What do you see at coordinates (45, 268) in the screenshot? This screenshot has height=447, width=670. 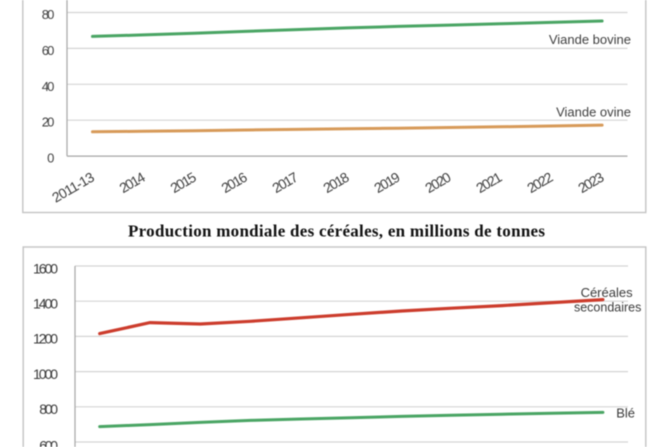 I see `svg-text: 1600` at bounding box center [45, 268].